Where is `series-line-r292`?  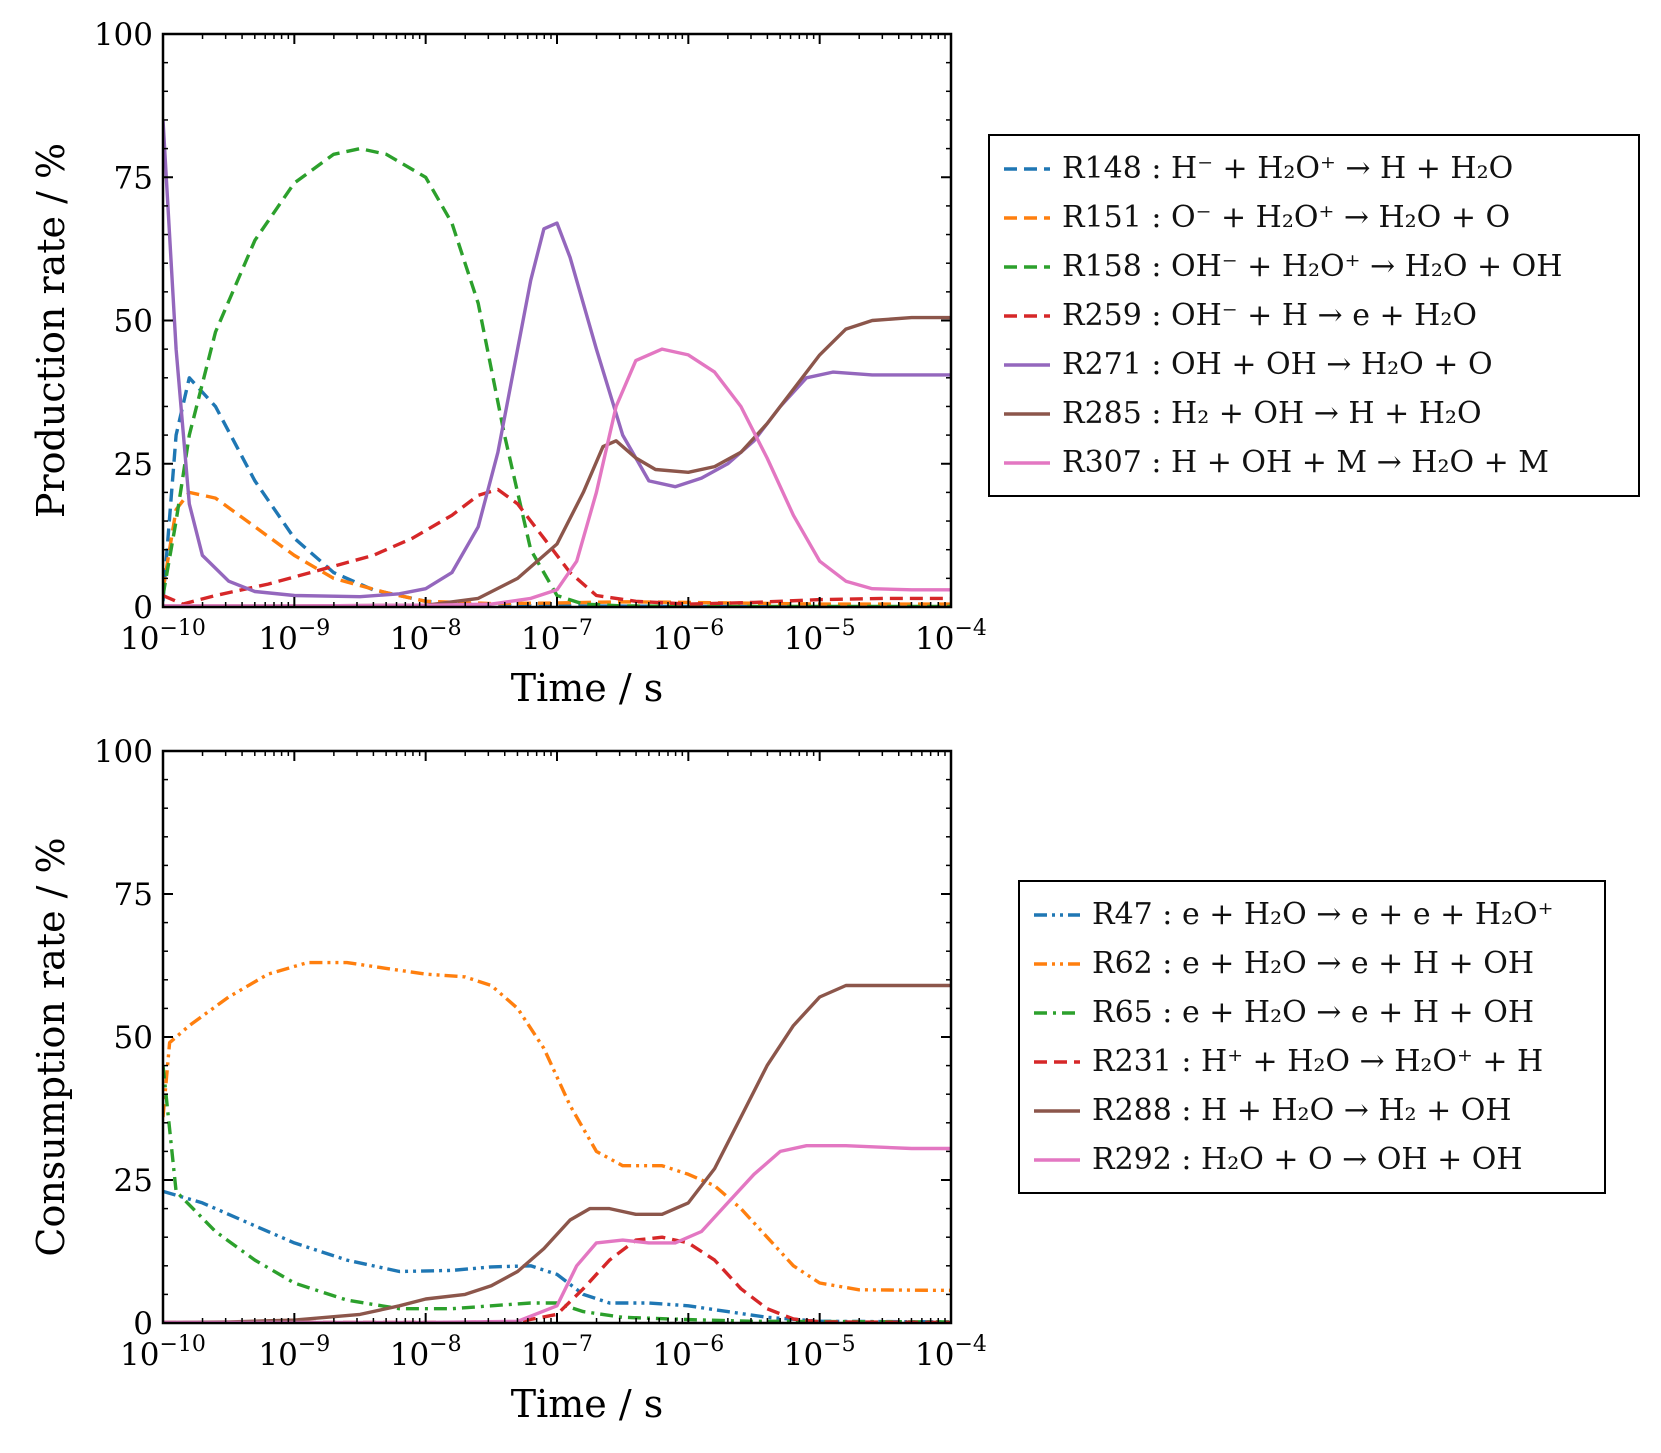
series-line-r292 is located at coordinates (557, 1233).